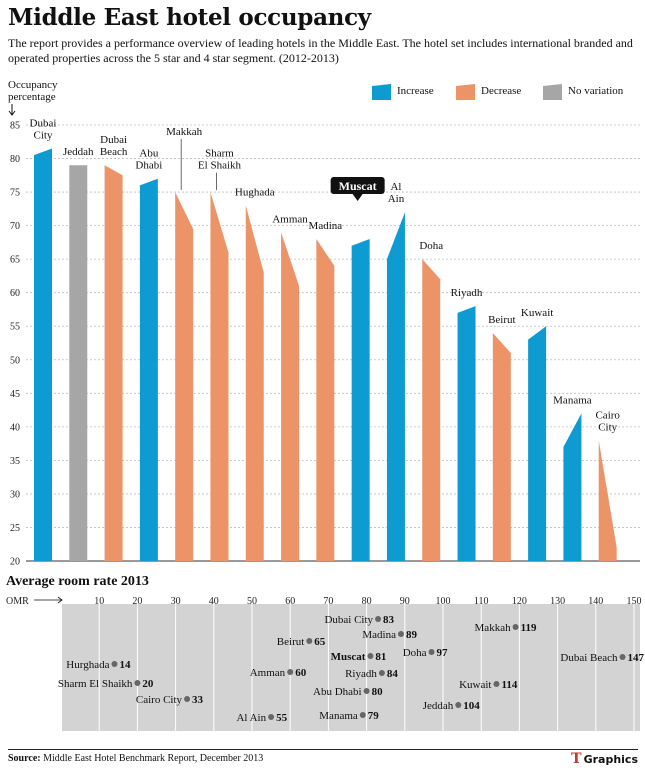 Image resolution: width=645 pixels, height=771 pixels. Describe the element at coordinates (367, 601) in the screenshot. I see `rate-tick-label: 80` at that location.